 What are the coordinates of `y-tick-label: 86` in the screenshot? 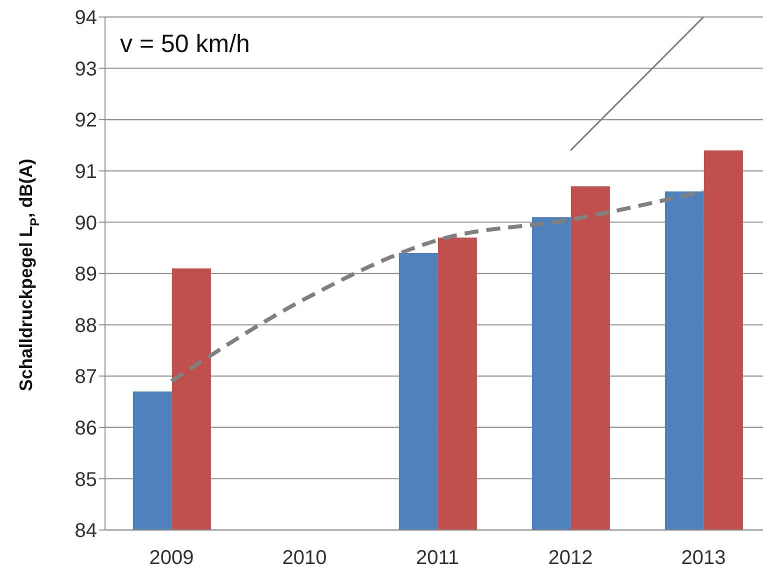 It's located at (85, 429).